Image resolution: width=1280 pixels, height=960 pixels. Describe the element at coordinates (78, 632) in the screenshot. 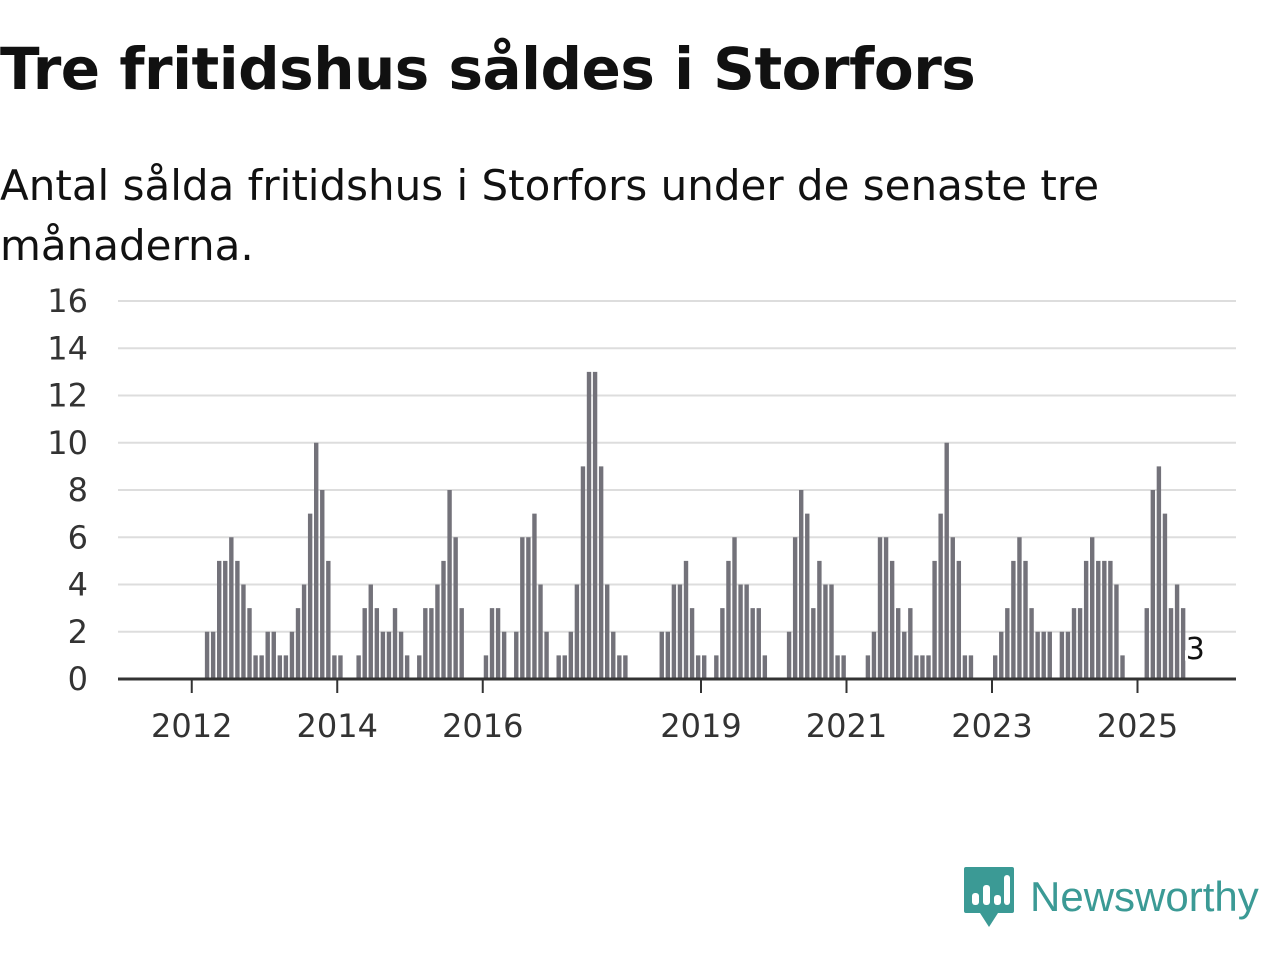

I see `y-tick-label: 2` at that location.